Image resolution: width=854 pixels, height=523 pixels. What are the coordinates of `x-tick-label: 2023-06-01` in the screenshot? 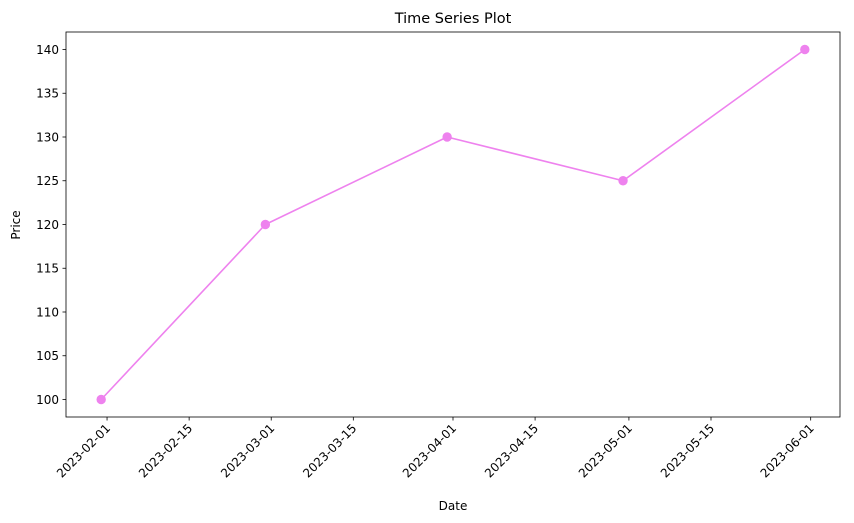 It's located at (787, 450).